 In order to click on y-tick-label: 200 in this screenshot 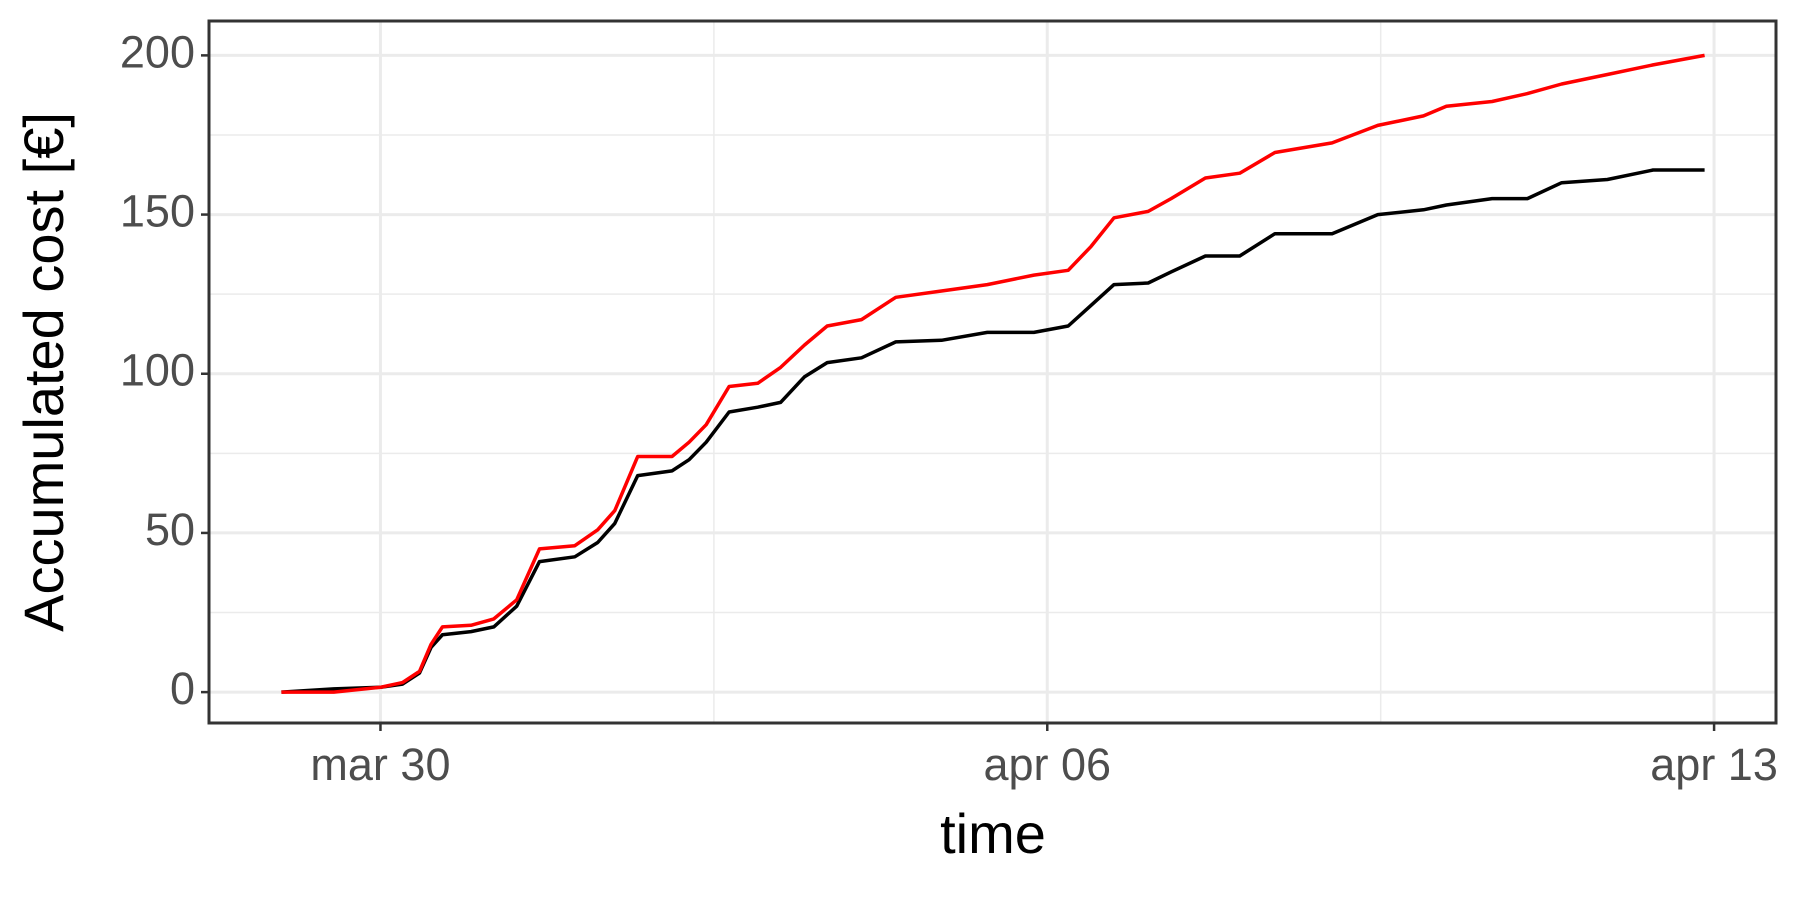, I will do `click(157, 51)`.